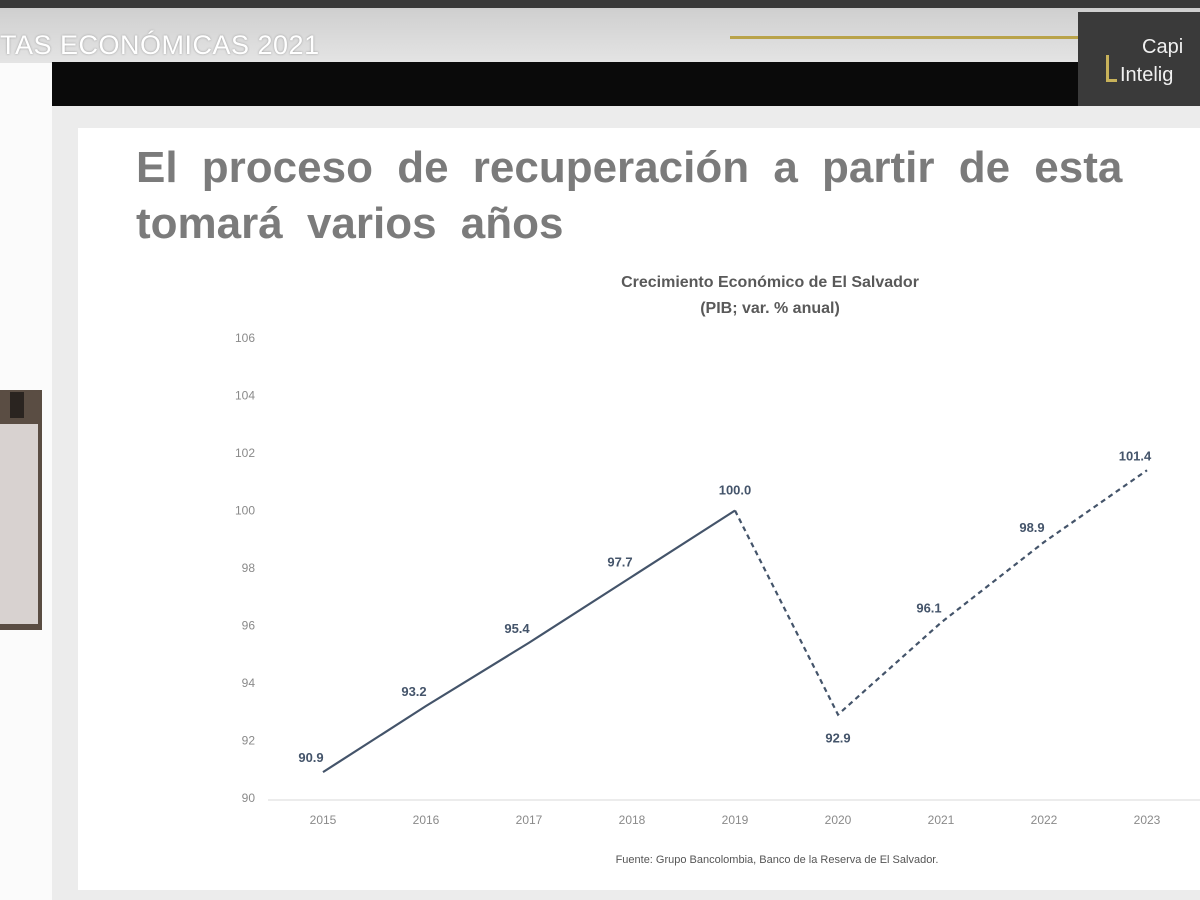  What do you see at coordinates (249, 741) in the screenshot?
I see `y-tick-label: 92` at bounding box center [249, 741].